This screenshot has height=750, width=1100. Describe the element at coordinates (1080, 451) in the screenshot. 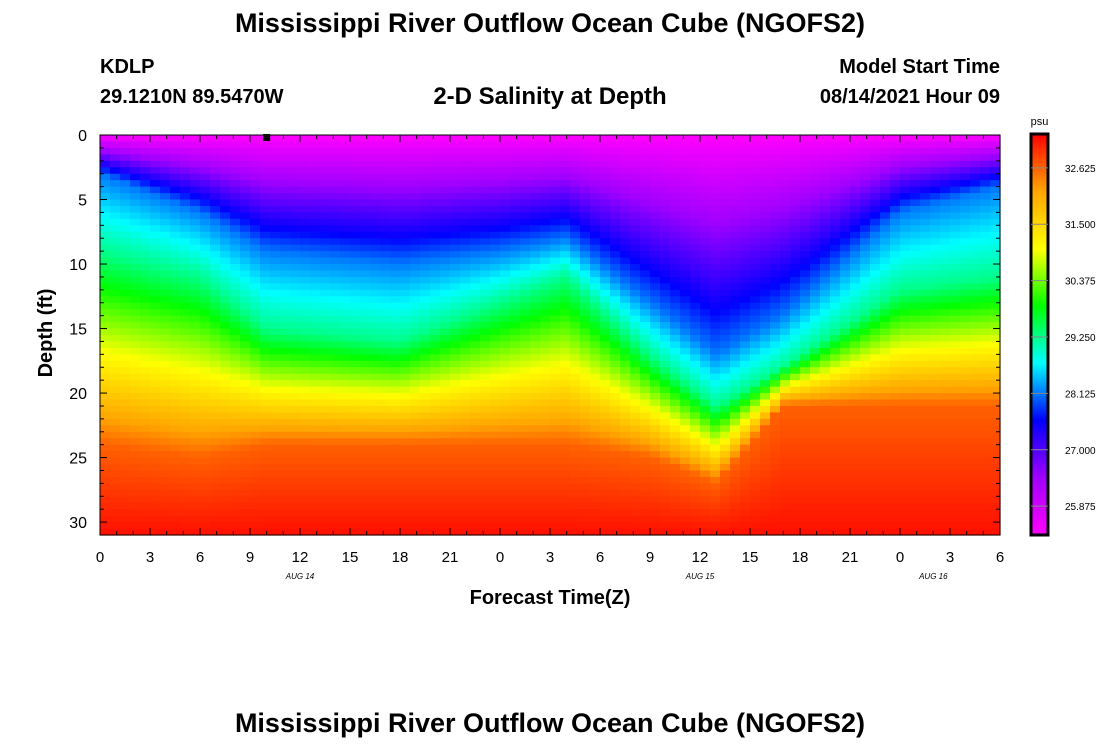

I see `colorbar-tick-label: 27.000` at that location.